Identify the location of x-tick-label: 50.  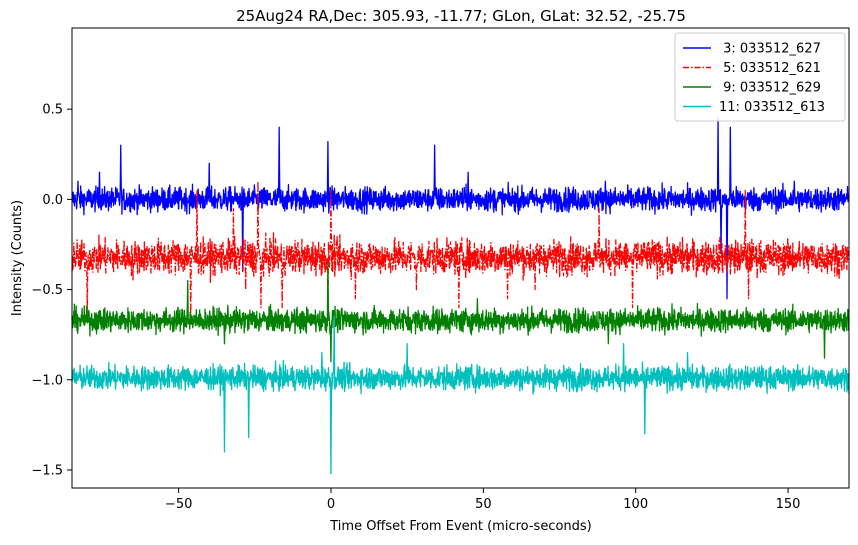
(483, 504).